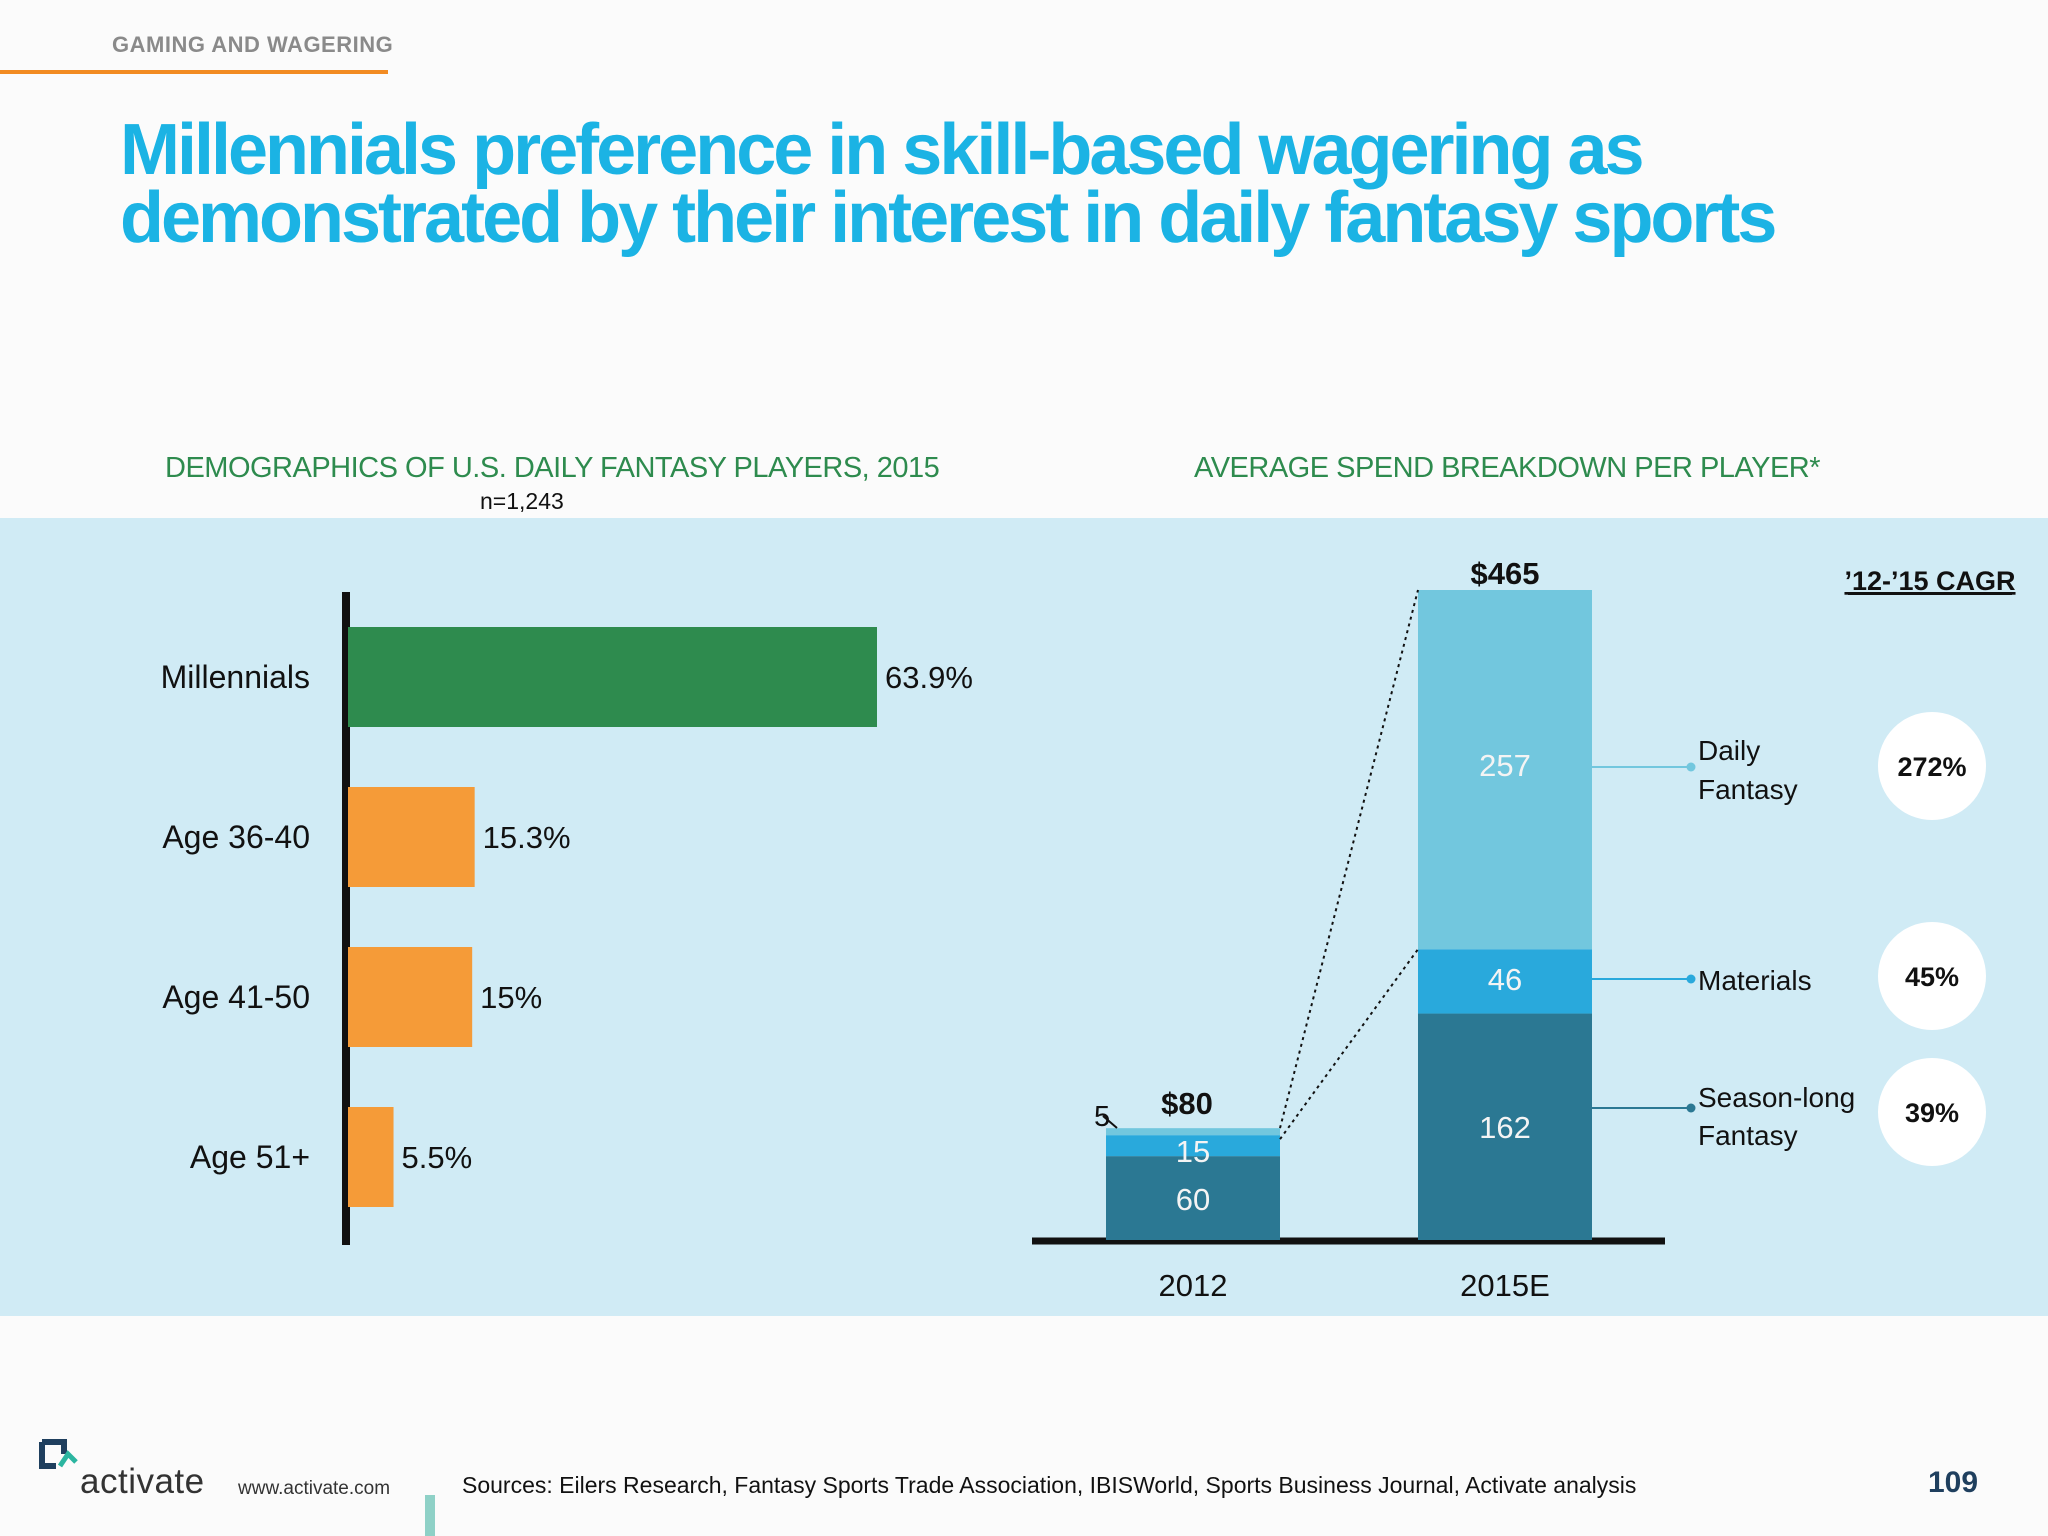  I want to click on legend-label: Daily, so click(1729, 750).